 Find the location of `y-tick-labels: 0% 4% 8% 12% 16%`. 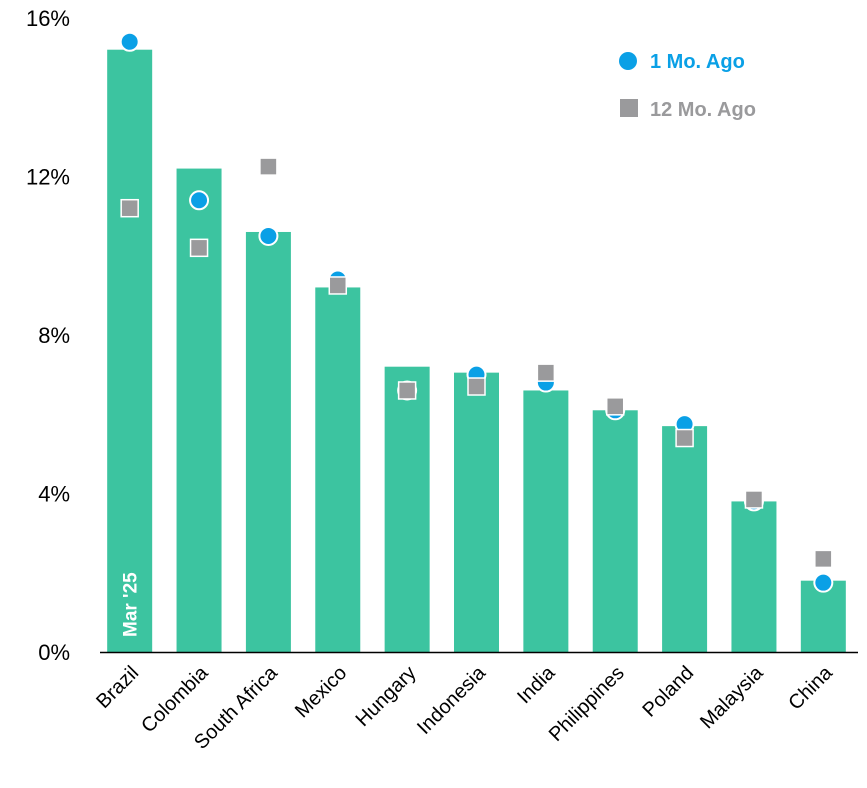

y-tick-labels: 0% 4% 8% 12% 16% is located at coordinates (48, 335).